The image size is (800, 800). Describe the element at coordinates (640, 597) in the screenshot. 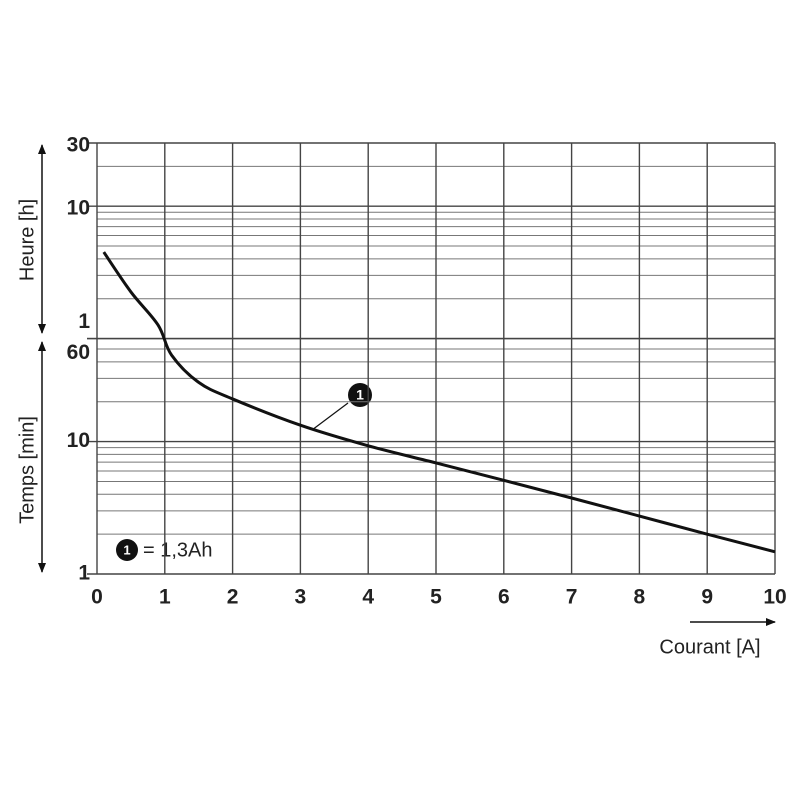

I see `x-tick-label: 8` at that location.